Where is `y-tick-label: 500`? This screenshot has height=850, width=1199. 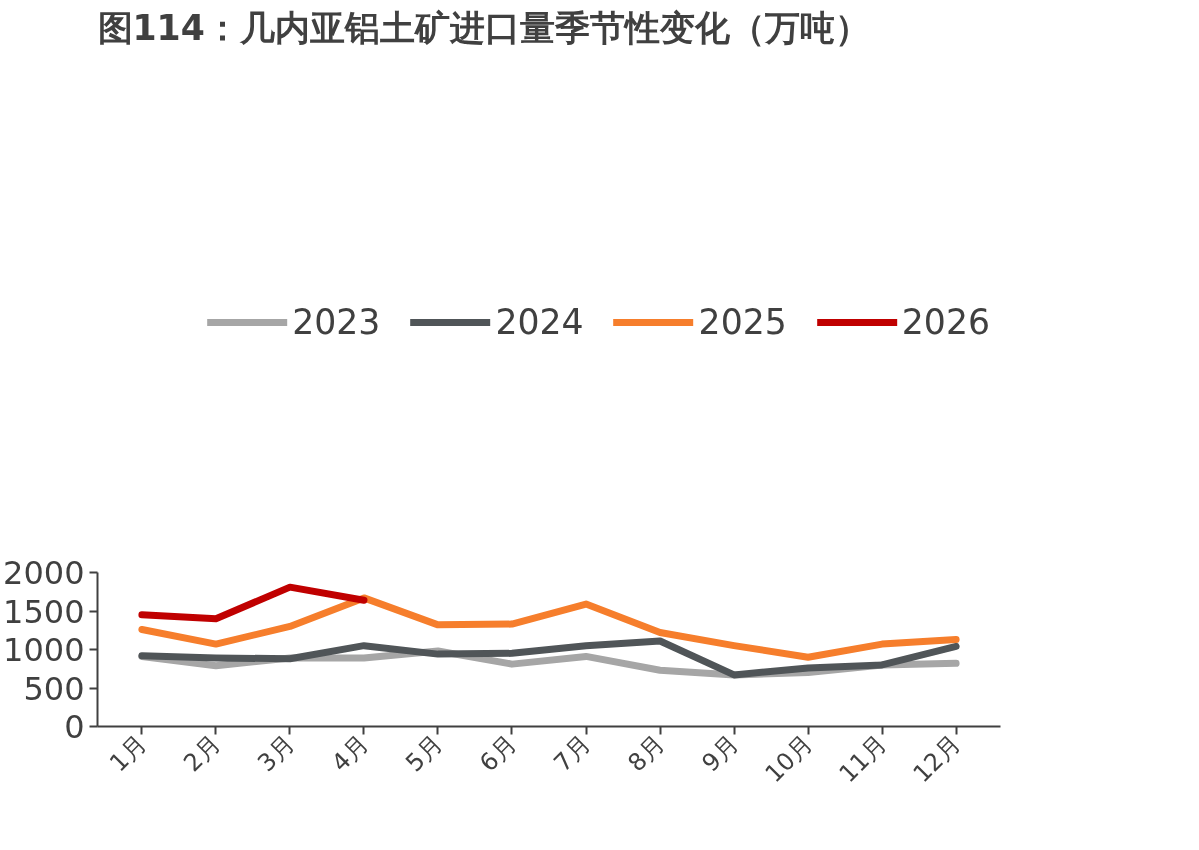 y-tick-label: 500 is located at coordinates (54, 688).